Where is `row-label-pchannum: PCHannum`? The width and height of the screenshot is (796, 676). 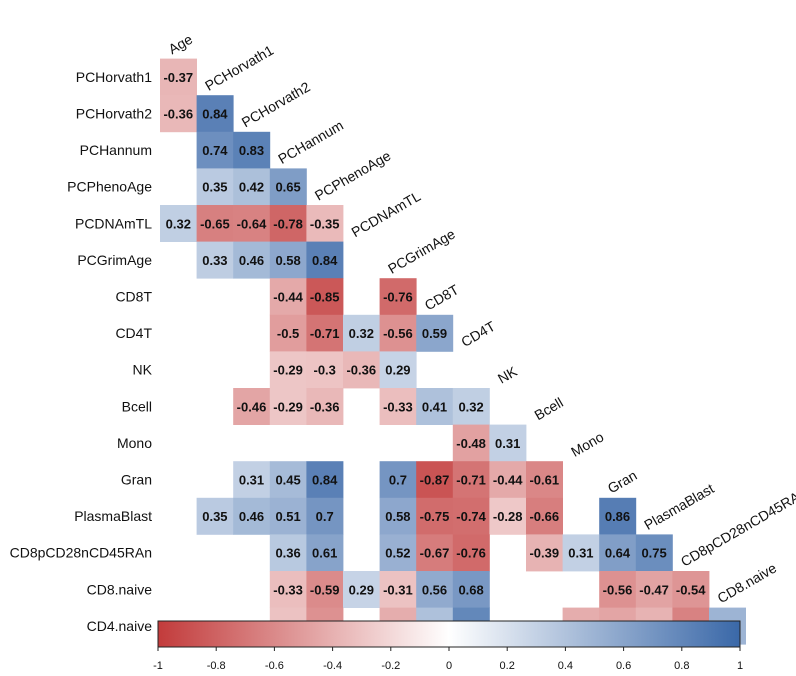 row-label-pchannum: PCHannum is located at coordinates (116, 150).